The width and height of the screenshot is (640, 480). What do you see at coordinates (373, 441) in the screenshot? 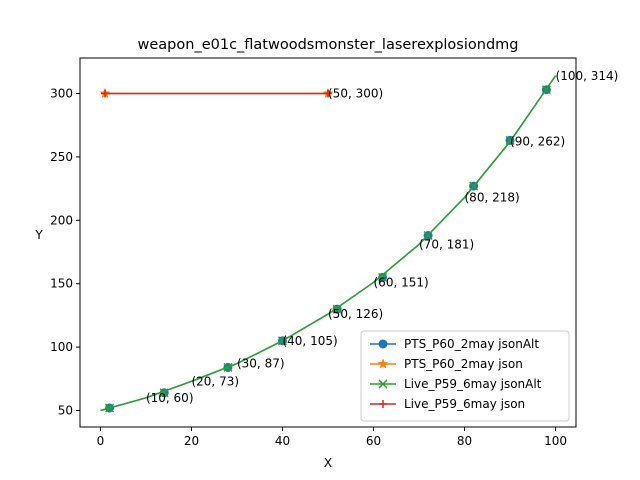
I see `x-tick-label: 60` at bounding box center [373, 441].